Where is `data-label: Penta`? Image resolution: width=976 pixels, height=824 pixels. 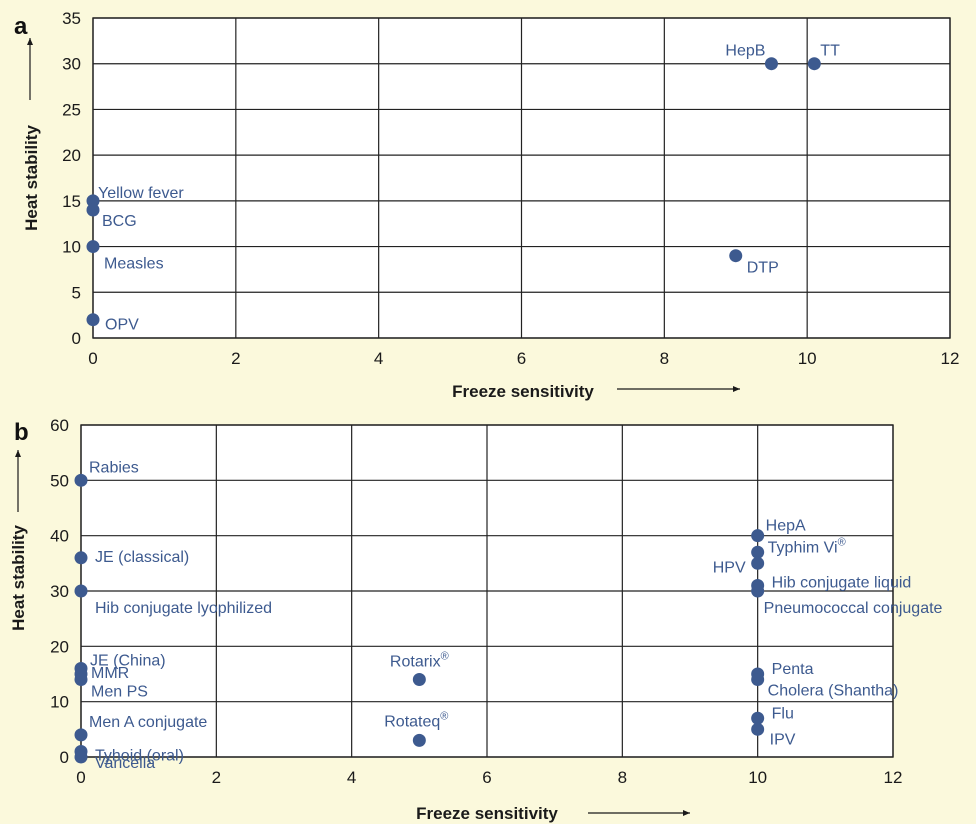
data-label: Penta is located at coordinates (793, 669).